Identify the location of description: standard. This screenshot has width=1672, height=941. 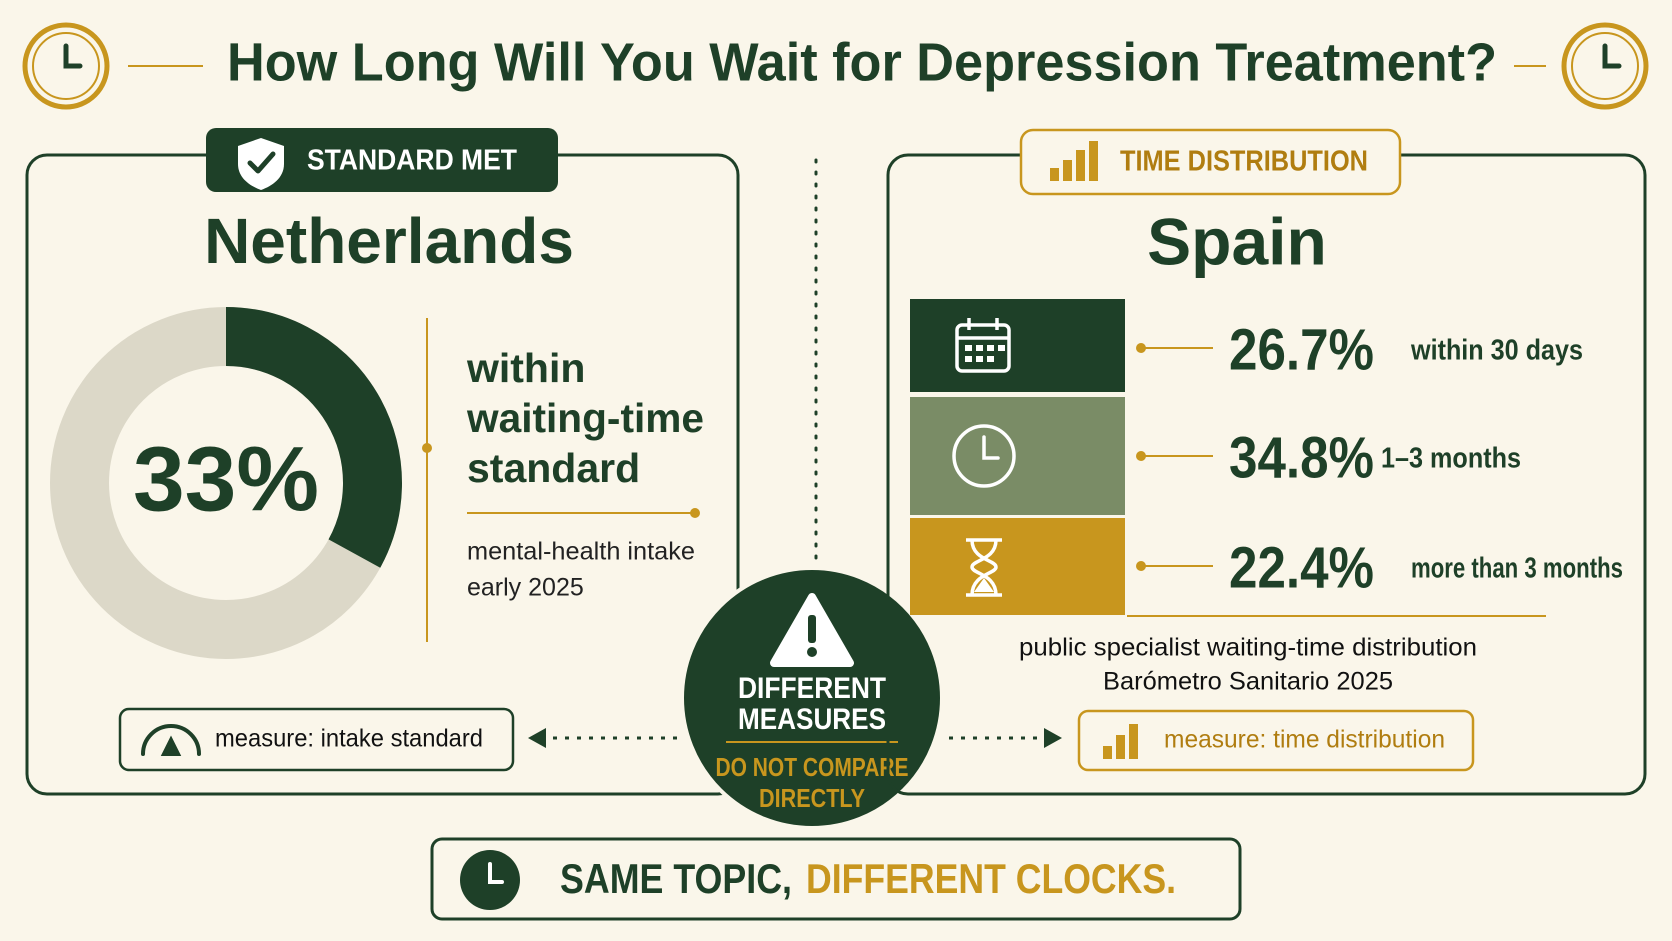
(553, 468).